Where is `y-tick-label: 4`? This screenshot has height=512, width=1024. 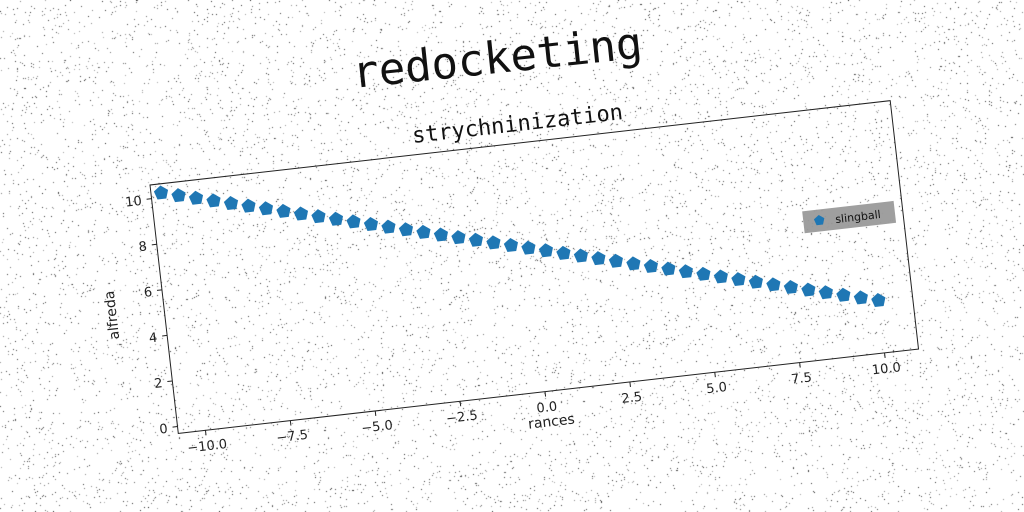 y-tick-label: 4 is located at coordinates (153, 339).